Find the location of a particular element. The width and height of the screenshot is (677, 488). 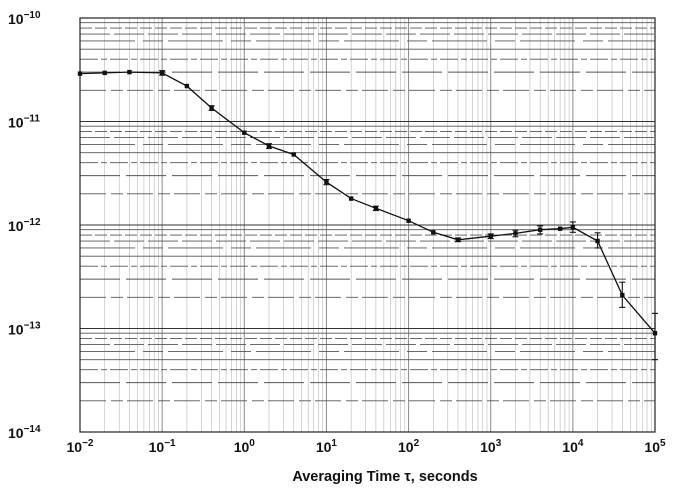

y-axis-tick-labels: 10−10 10−11 10−12 10−13 10−14 is located at coordinates (24, 225).